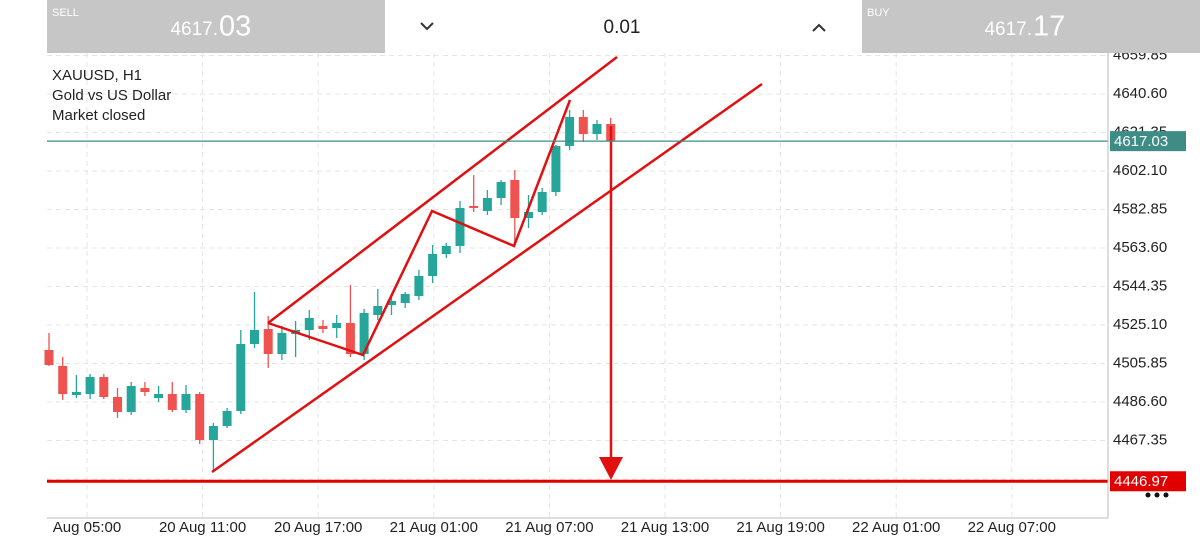  Describe the element at coordinates (1012, 527) in the screenshot. I see `x-tick-label: 22 Aug 07:00` at that location.